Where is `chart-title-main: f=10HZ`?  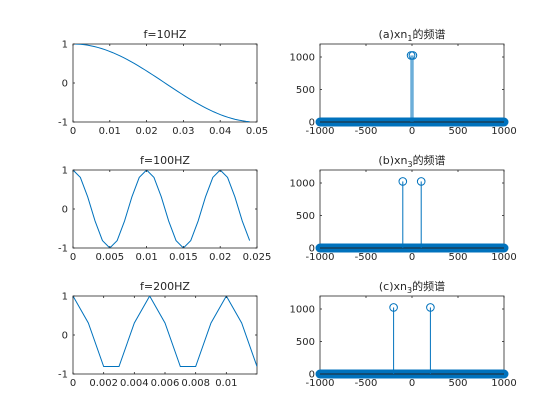 chart-title-main: f=10HZ is located at coordinates (165, 34).